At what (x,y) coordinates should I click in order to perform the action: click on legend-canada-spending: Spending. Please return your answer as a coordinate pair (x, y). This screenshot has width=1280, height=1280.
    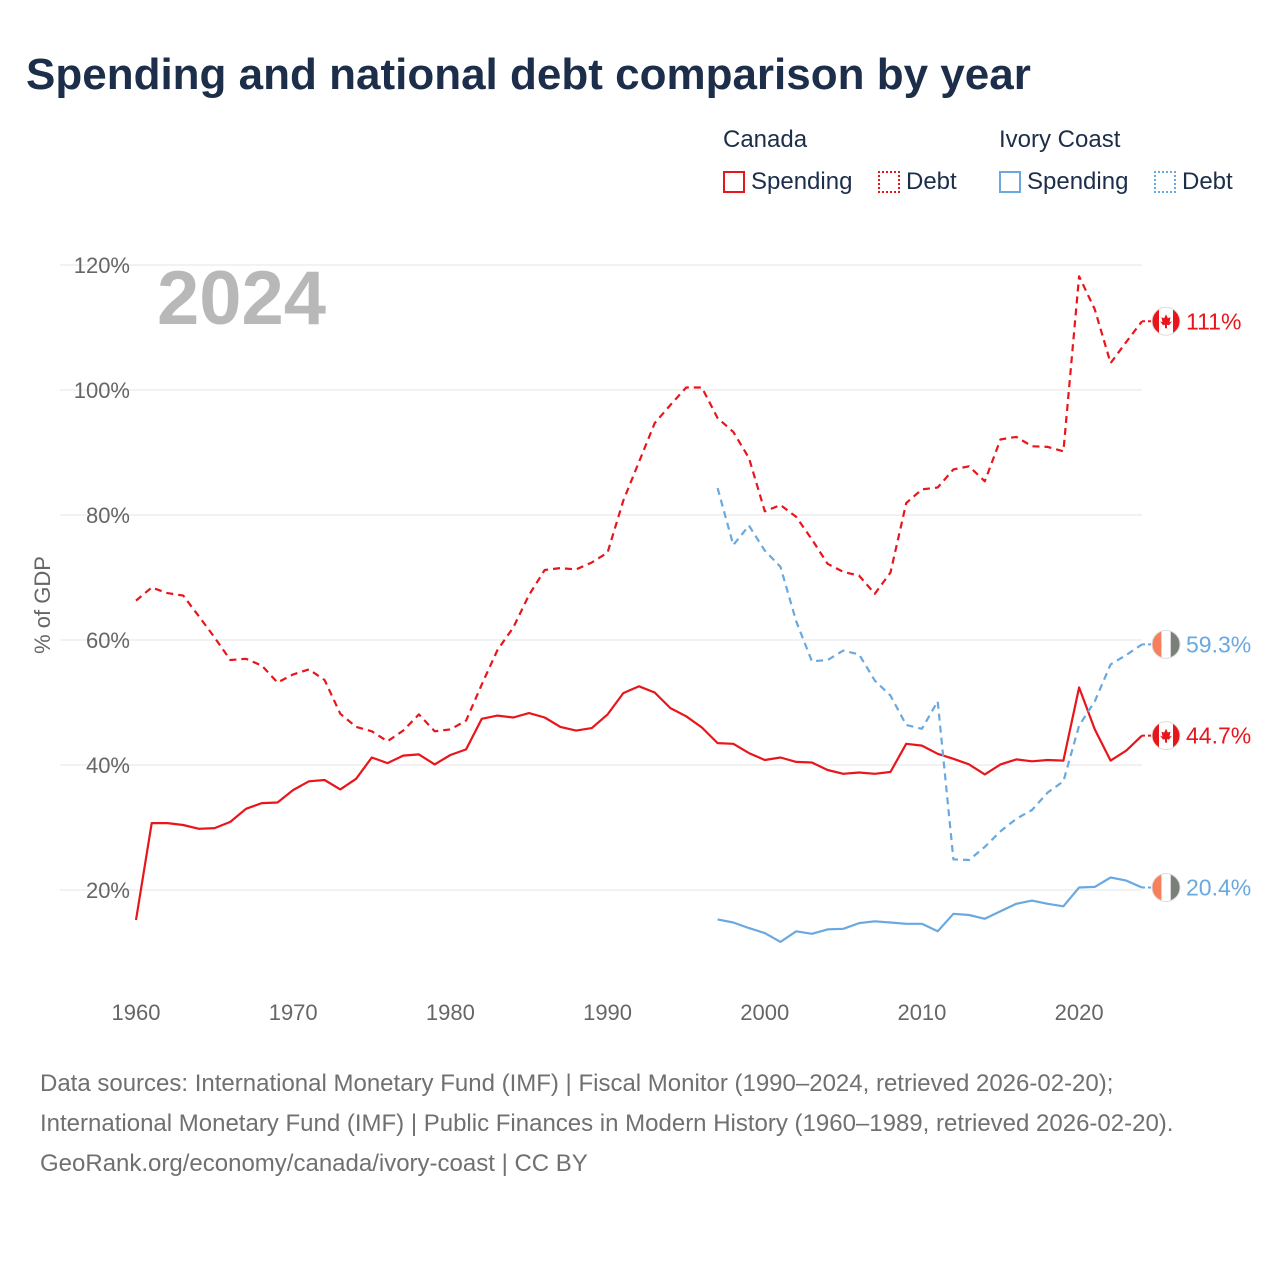
    Looking at the image, I should click on (787, 182).